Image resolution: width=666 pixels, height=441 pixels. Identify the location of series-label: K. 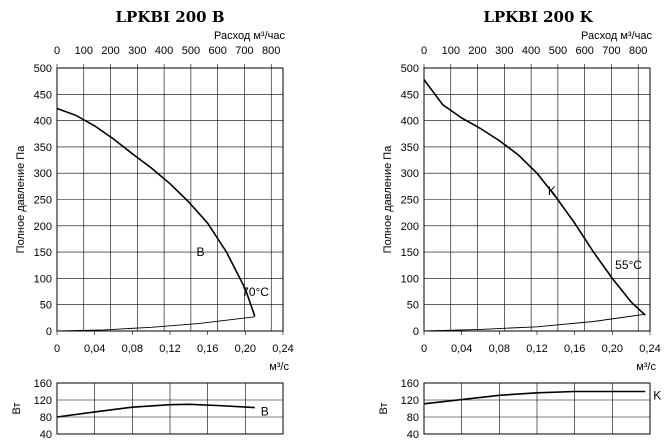
(552, 191).